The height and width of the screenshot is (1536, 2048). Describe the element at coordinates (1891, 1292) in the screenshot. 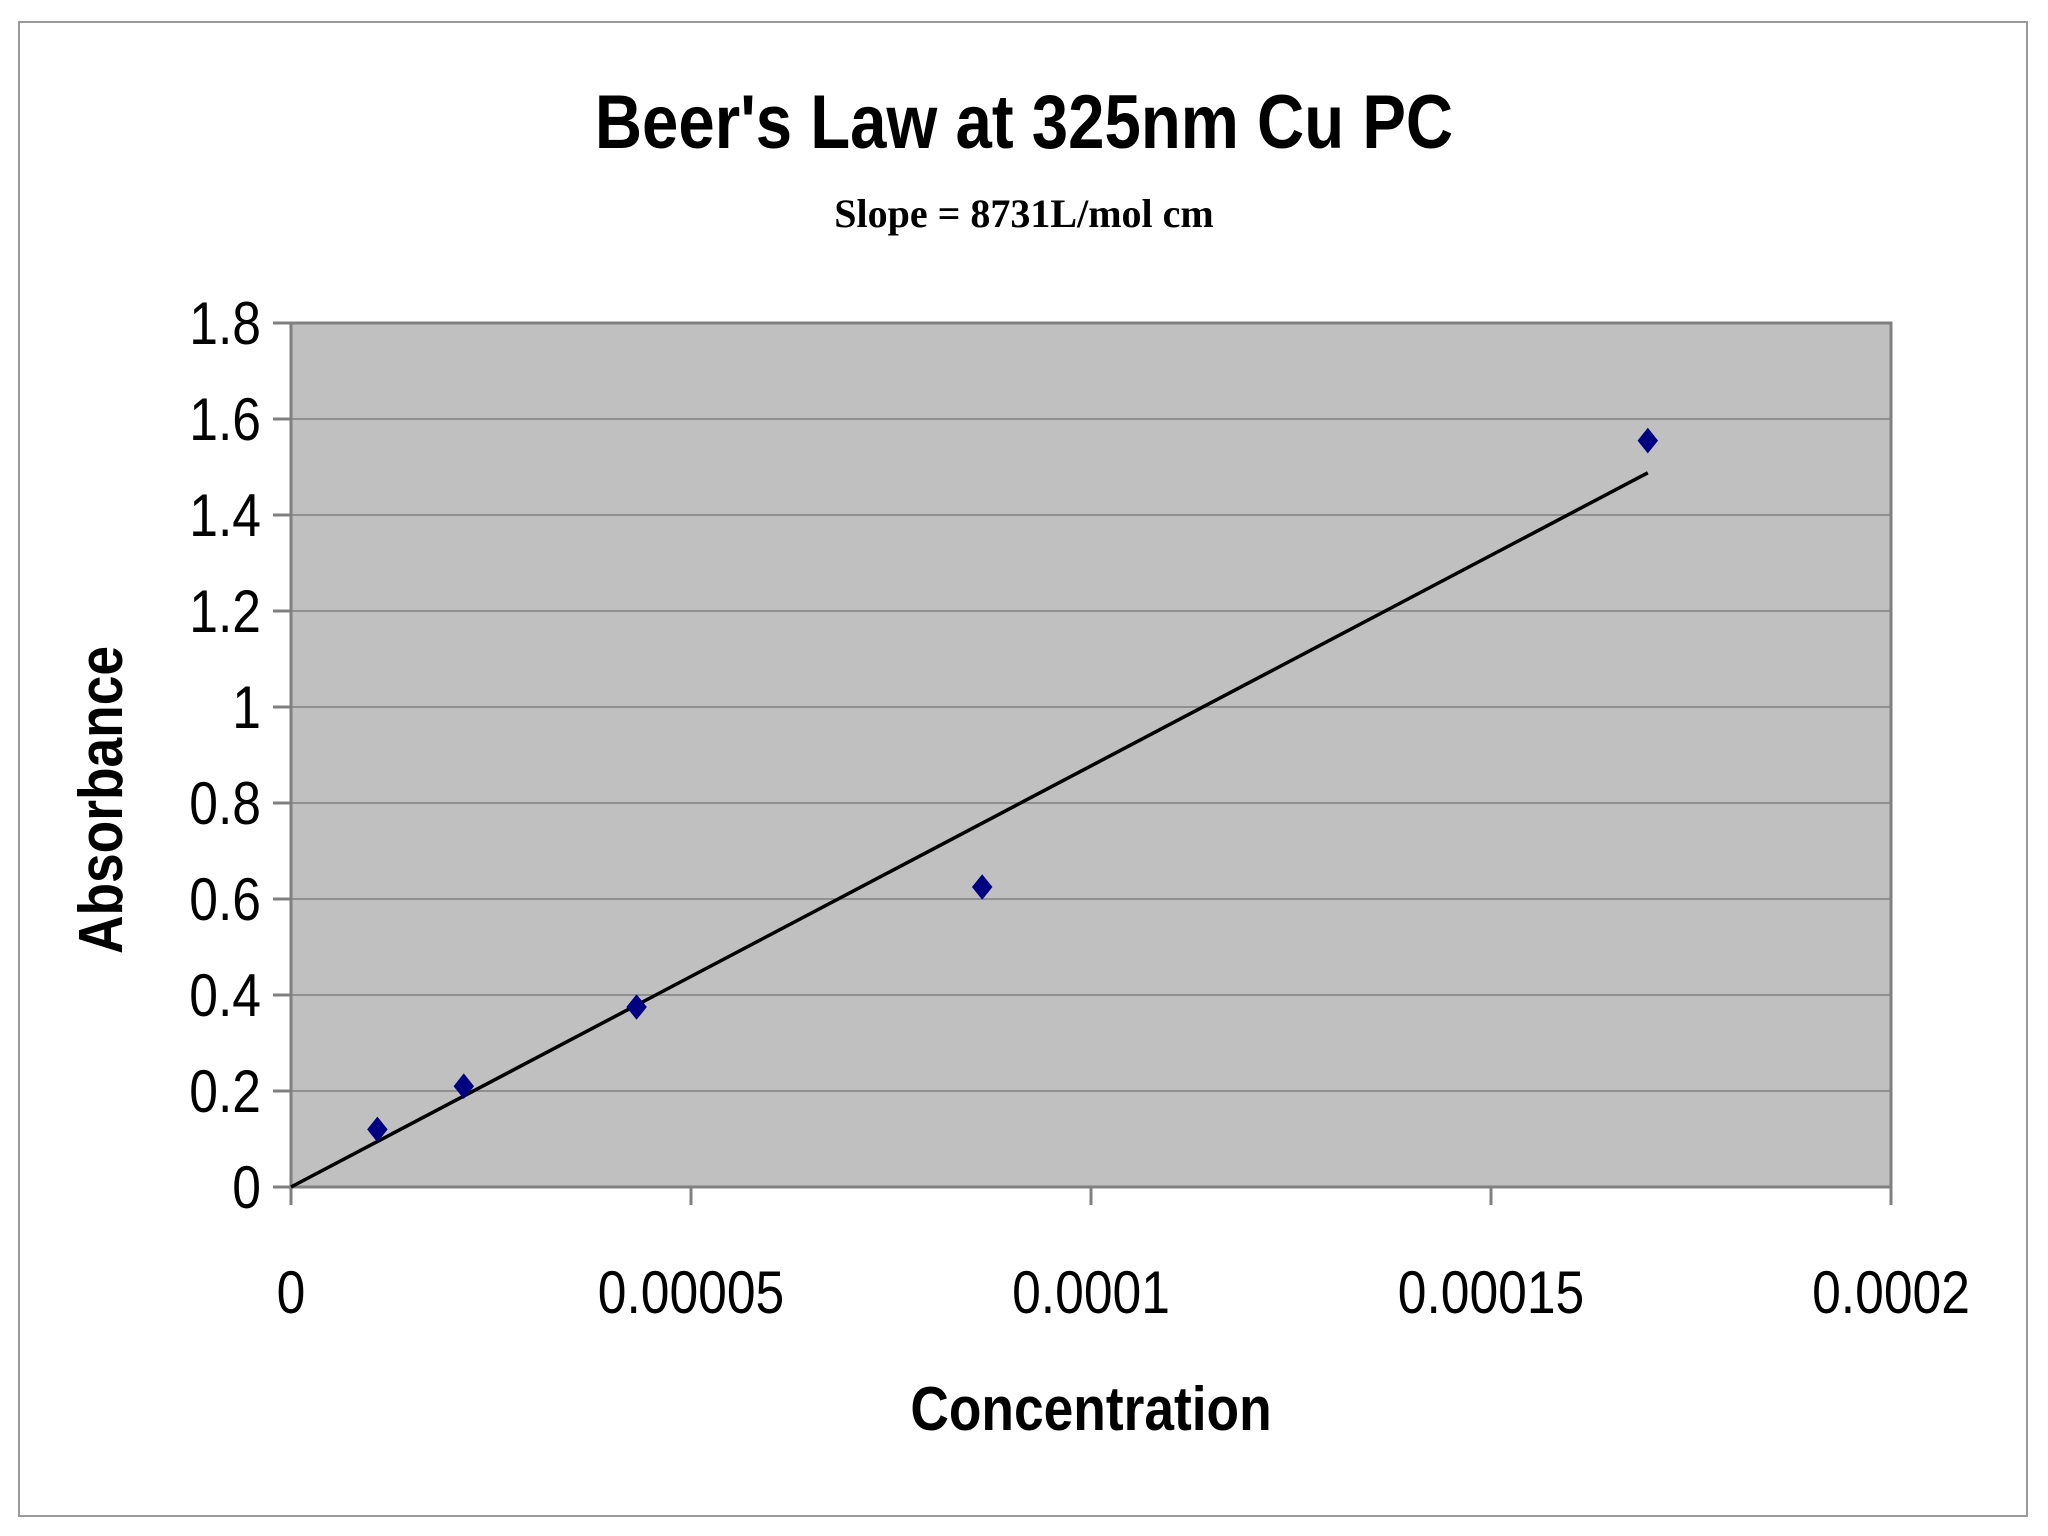

I see `x-tick-label: 0.0002` at that location.